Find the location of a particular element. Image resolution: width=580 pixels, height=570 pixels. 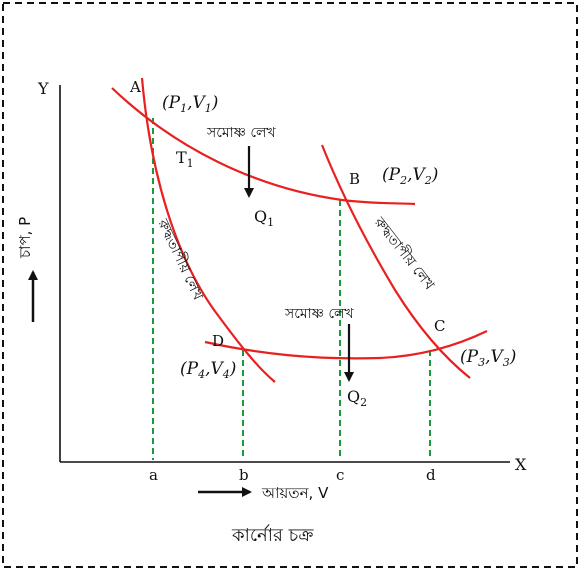

q2-label: Q2 is located at coordinates (357, 398).